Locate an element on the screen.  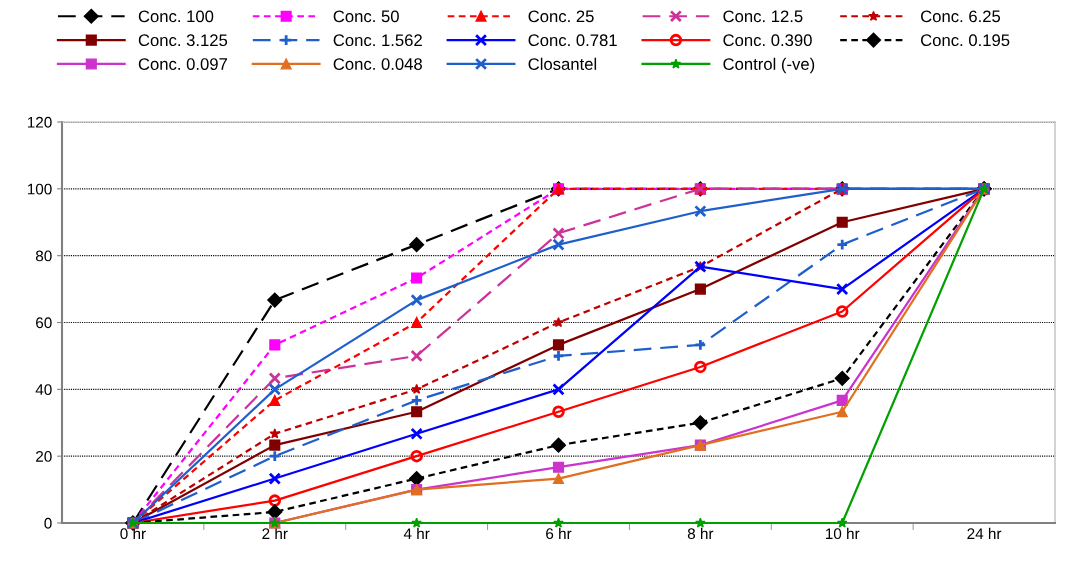
y-tick-label: 100 is located at coordinates (39, 189).